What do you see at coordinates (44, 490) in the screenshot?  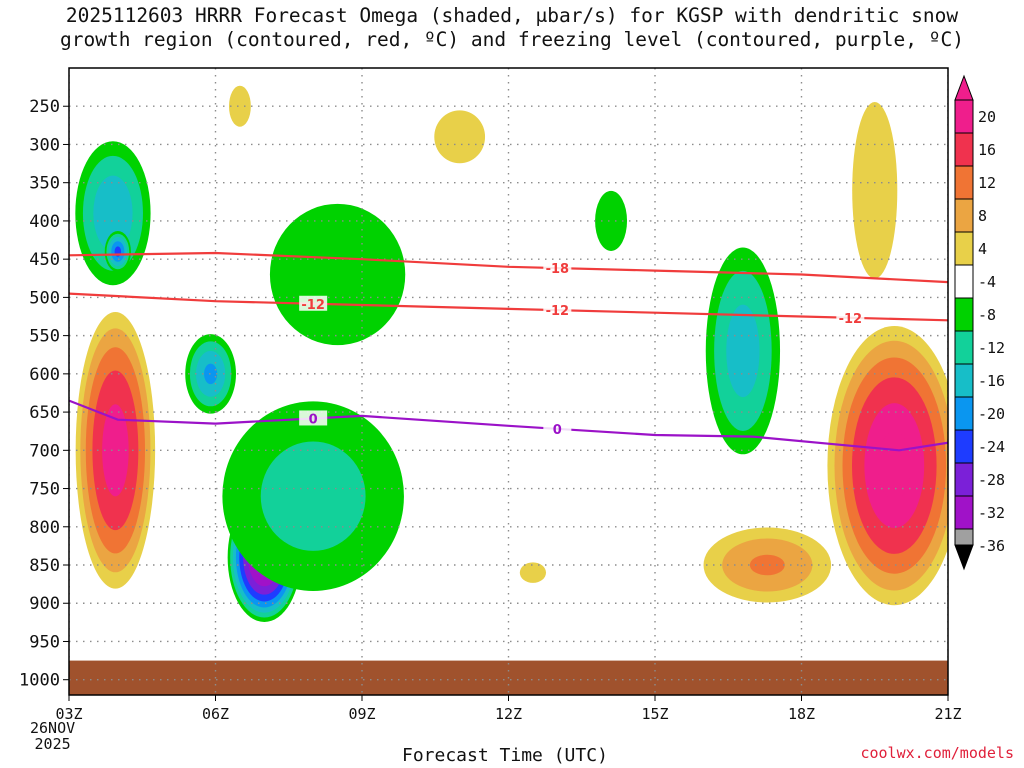 I see `y-tick-label: 750` at bounding box center [44, 490].